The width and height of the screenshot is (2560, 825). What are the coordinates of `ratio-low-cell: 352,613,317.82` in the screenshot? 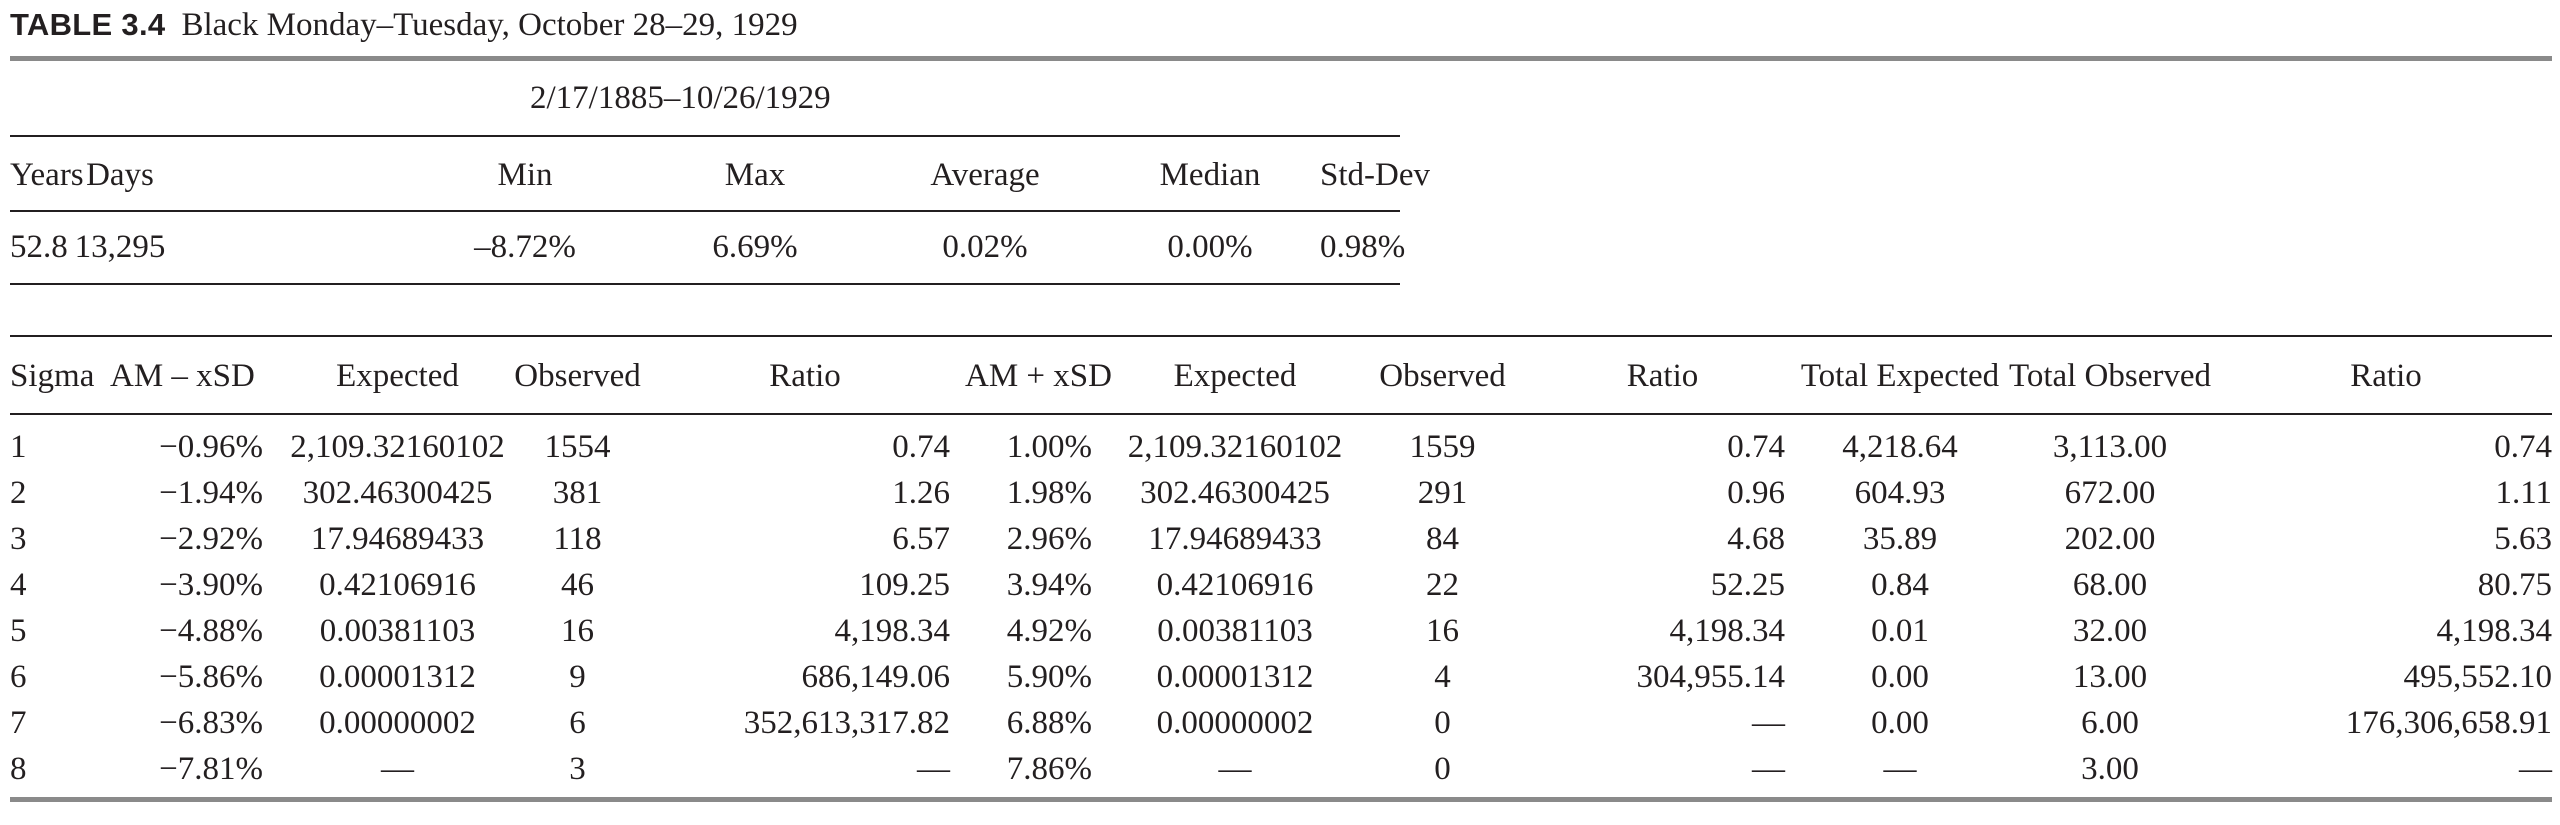 It's located at (846, 723).